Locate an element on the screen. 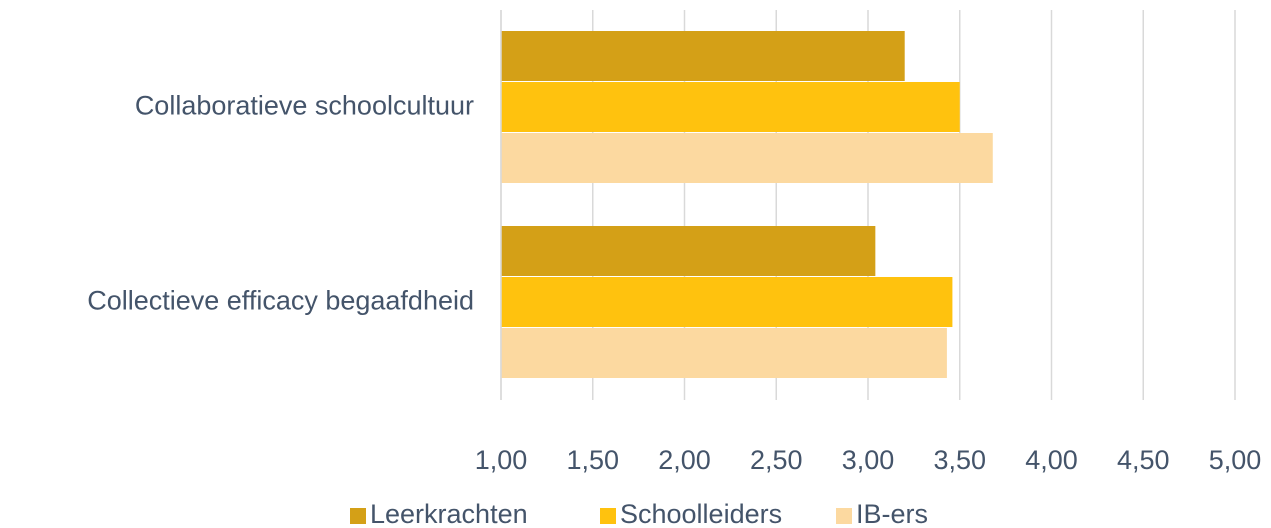 Image resolution: width=1271 pixels, height=528 pixels. x-tick-label: 4,00 is located at coordinates (1051, 460).